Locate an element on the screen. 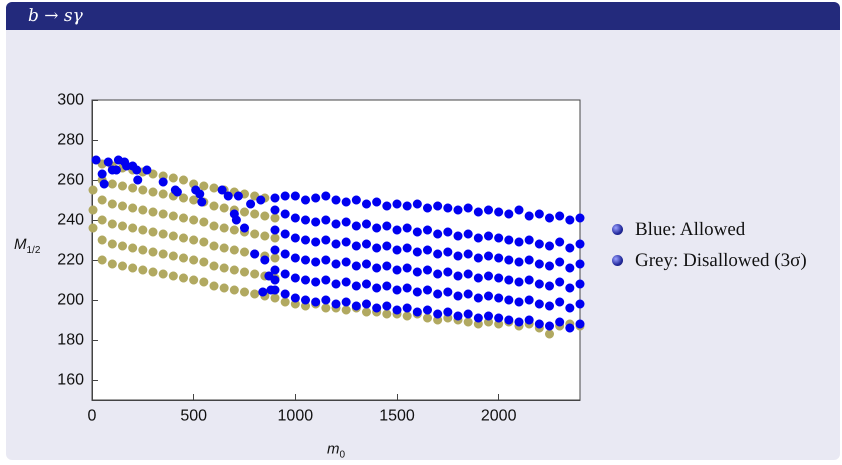 The width and height of the screenshot is (842, 465). x-tick-label: 2000 is located at coordinates (498, 416).